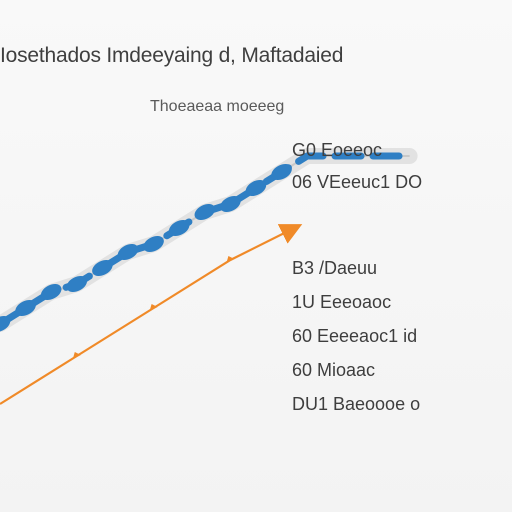  I want to click on chart-subtitle: Thoeaeaa moeeeg, so click(217, 106).